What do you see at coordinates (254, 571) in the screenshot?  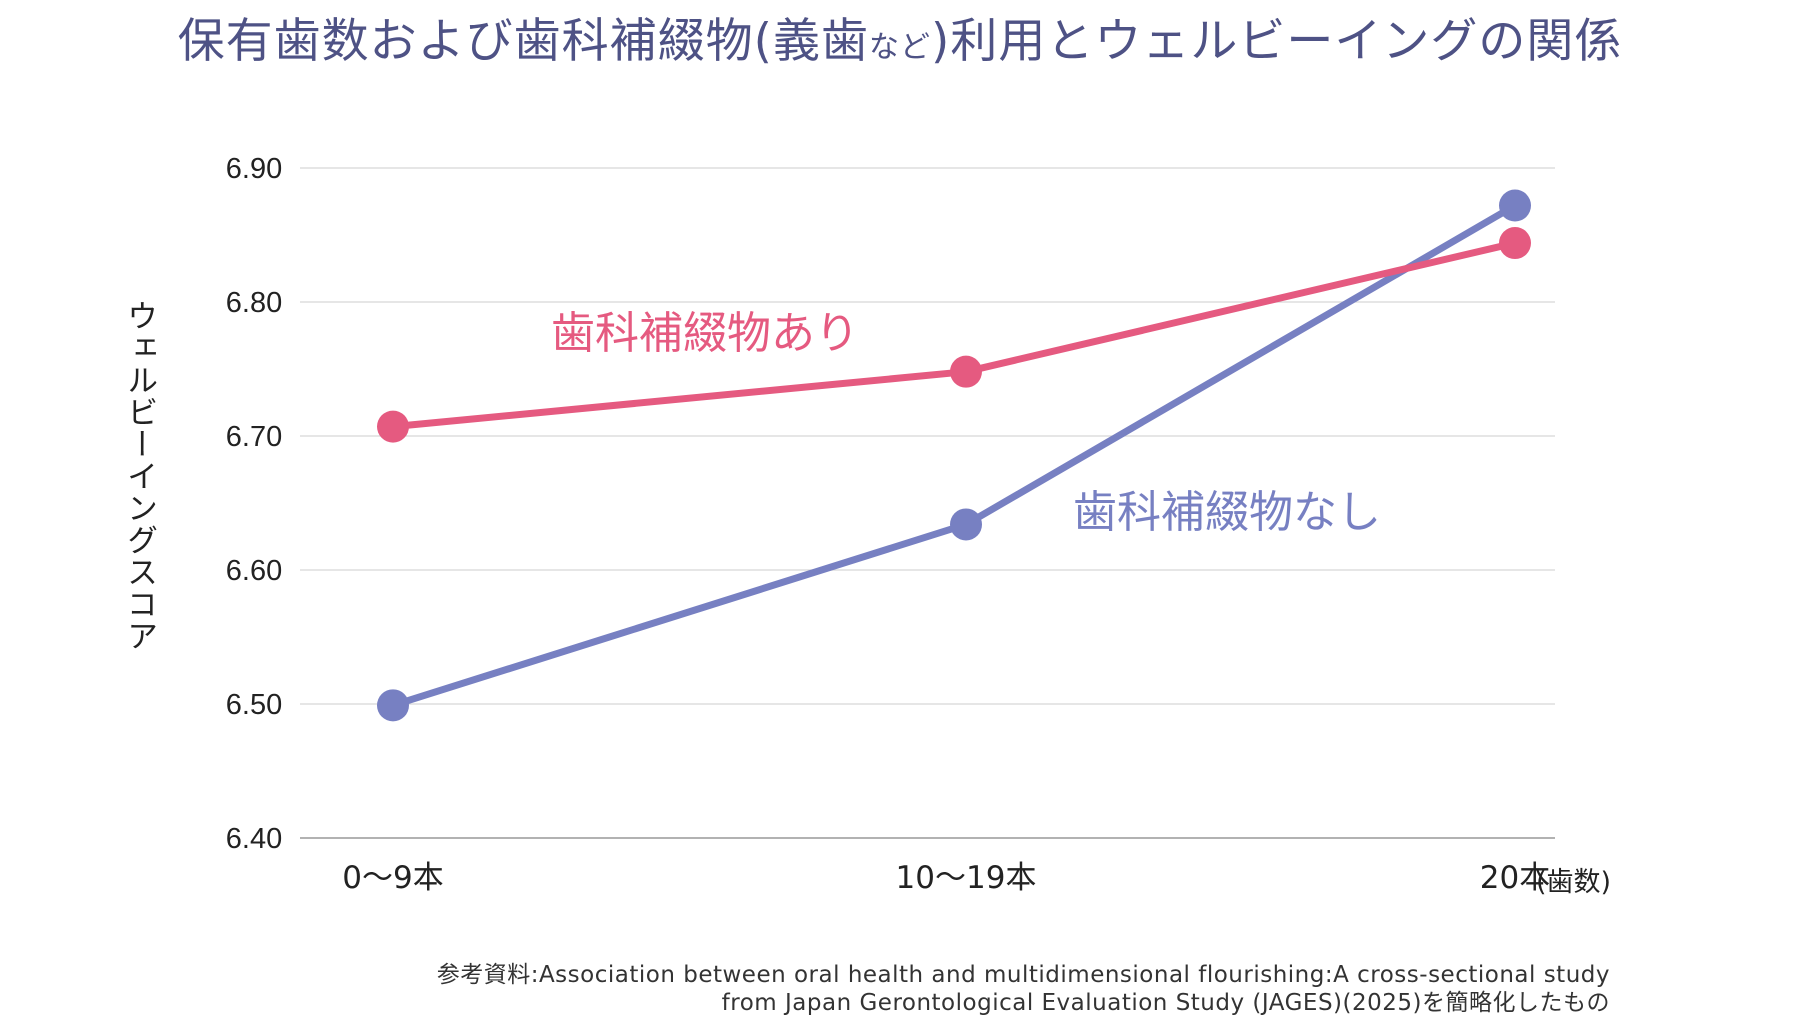 I see `y-tick-label: 6.60` at bounding box center [254, 571].